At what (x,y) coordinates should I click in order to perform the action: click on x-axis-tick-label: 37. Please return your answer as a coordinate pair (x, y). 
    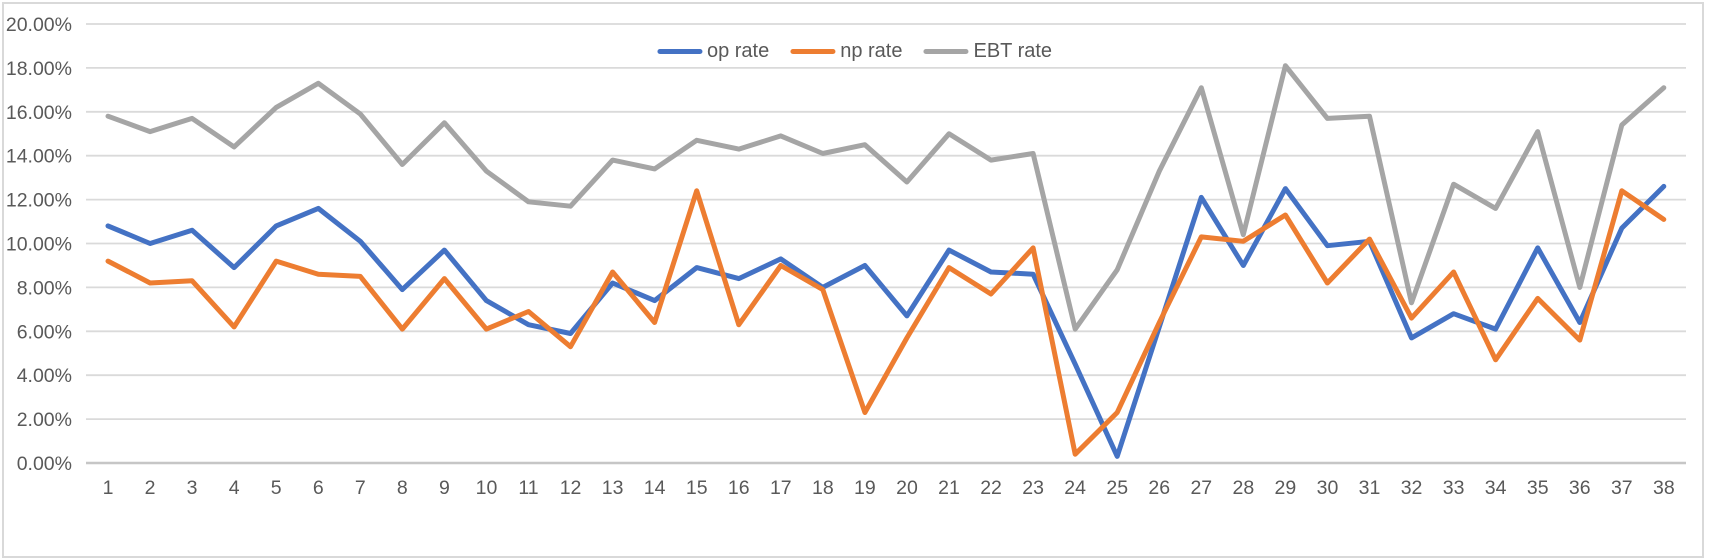
    Looking at the image, I should click on (1622, 488).